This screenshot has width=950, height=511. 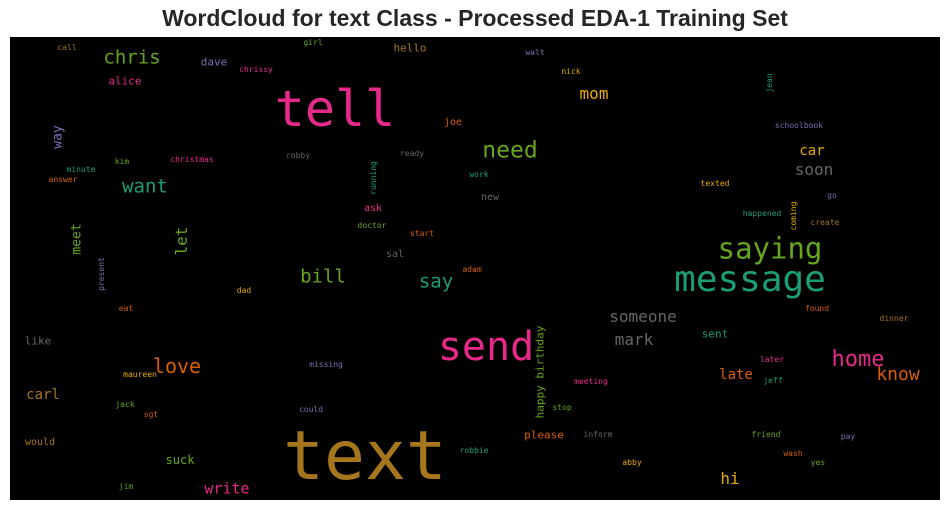 I want to click on word-kim: kim, so click(x=122, y=161).